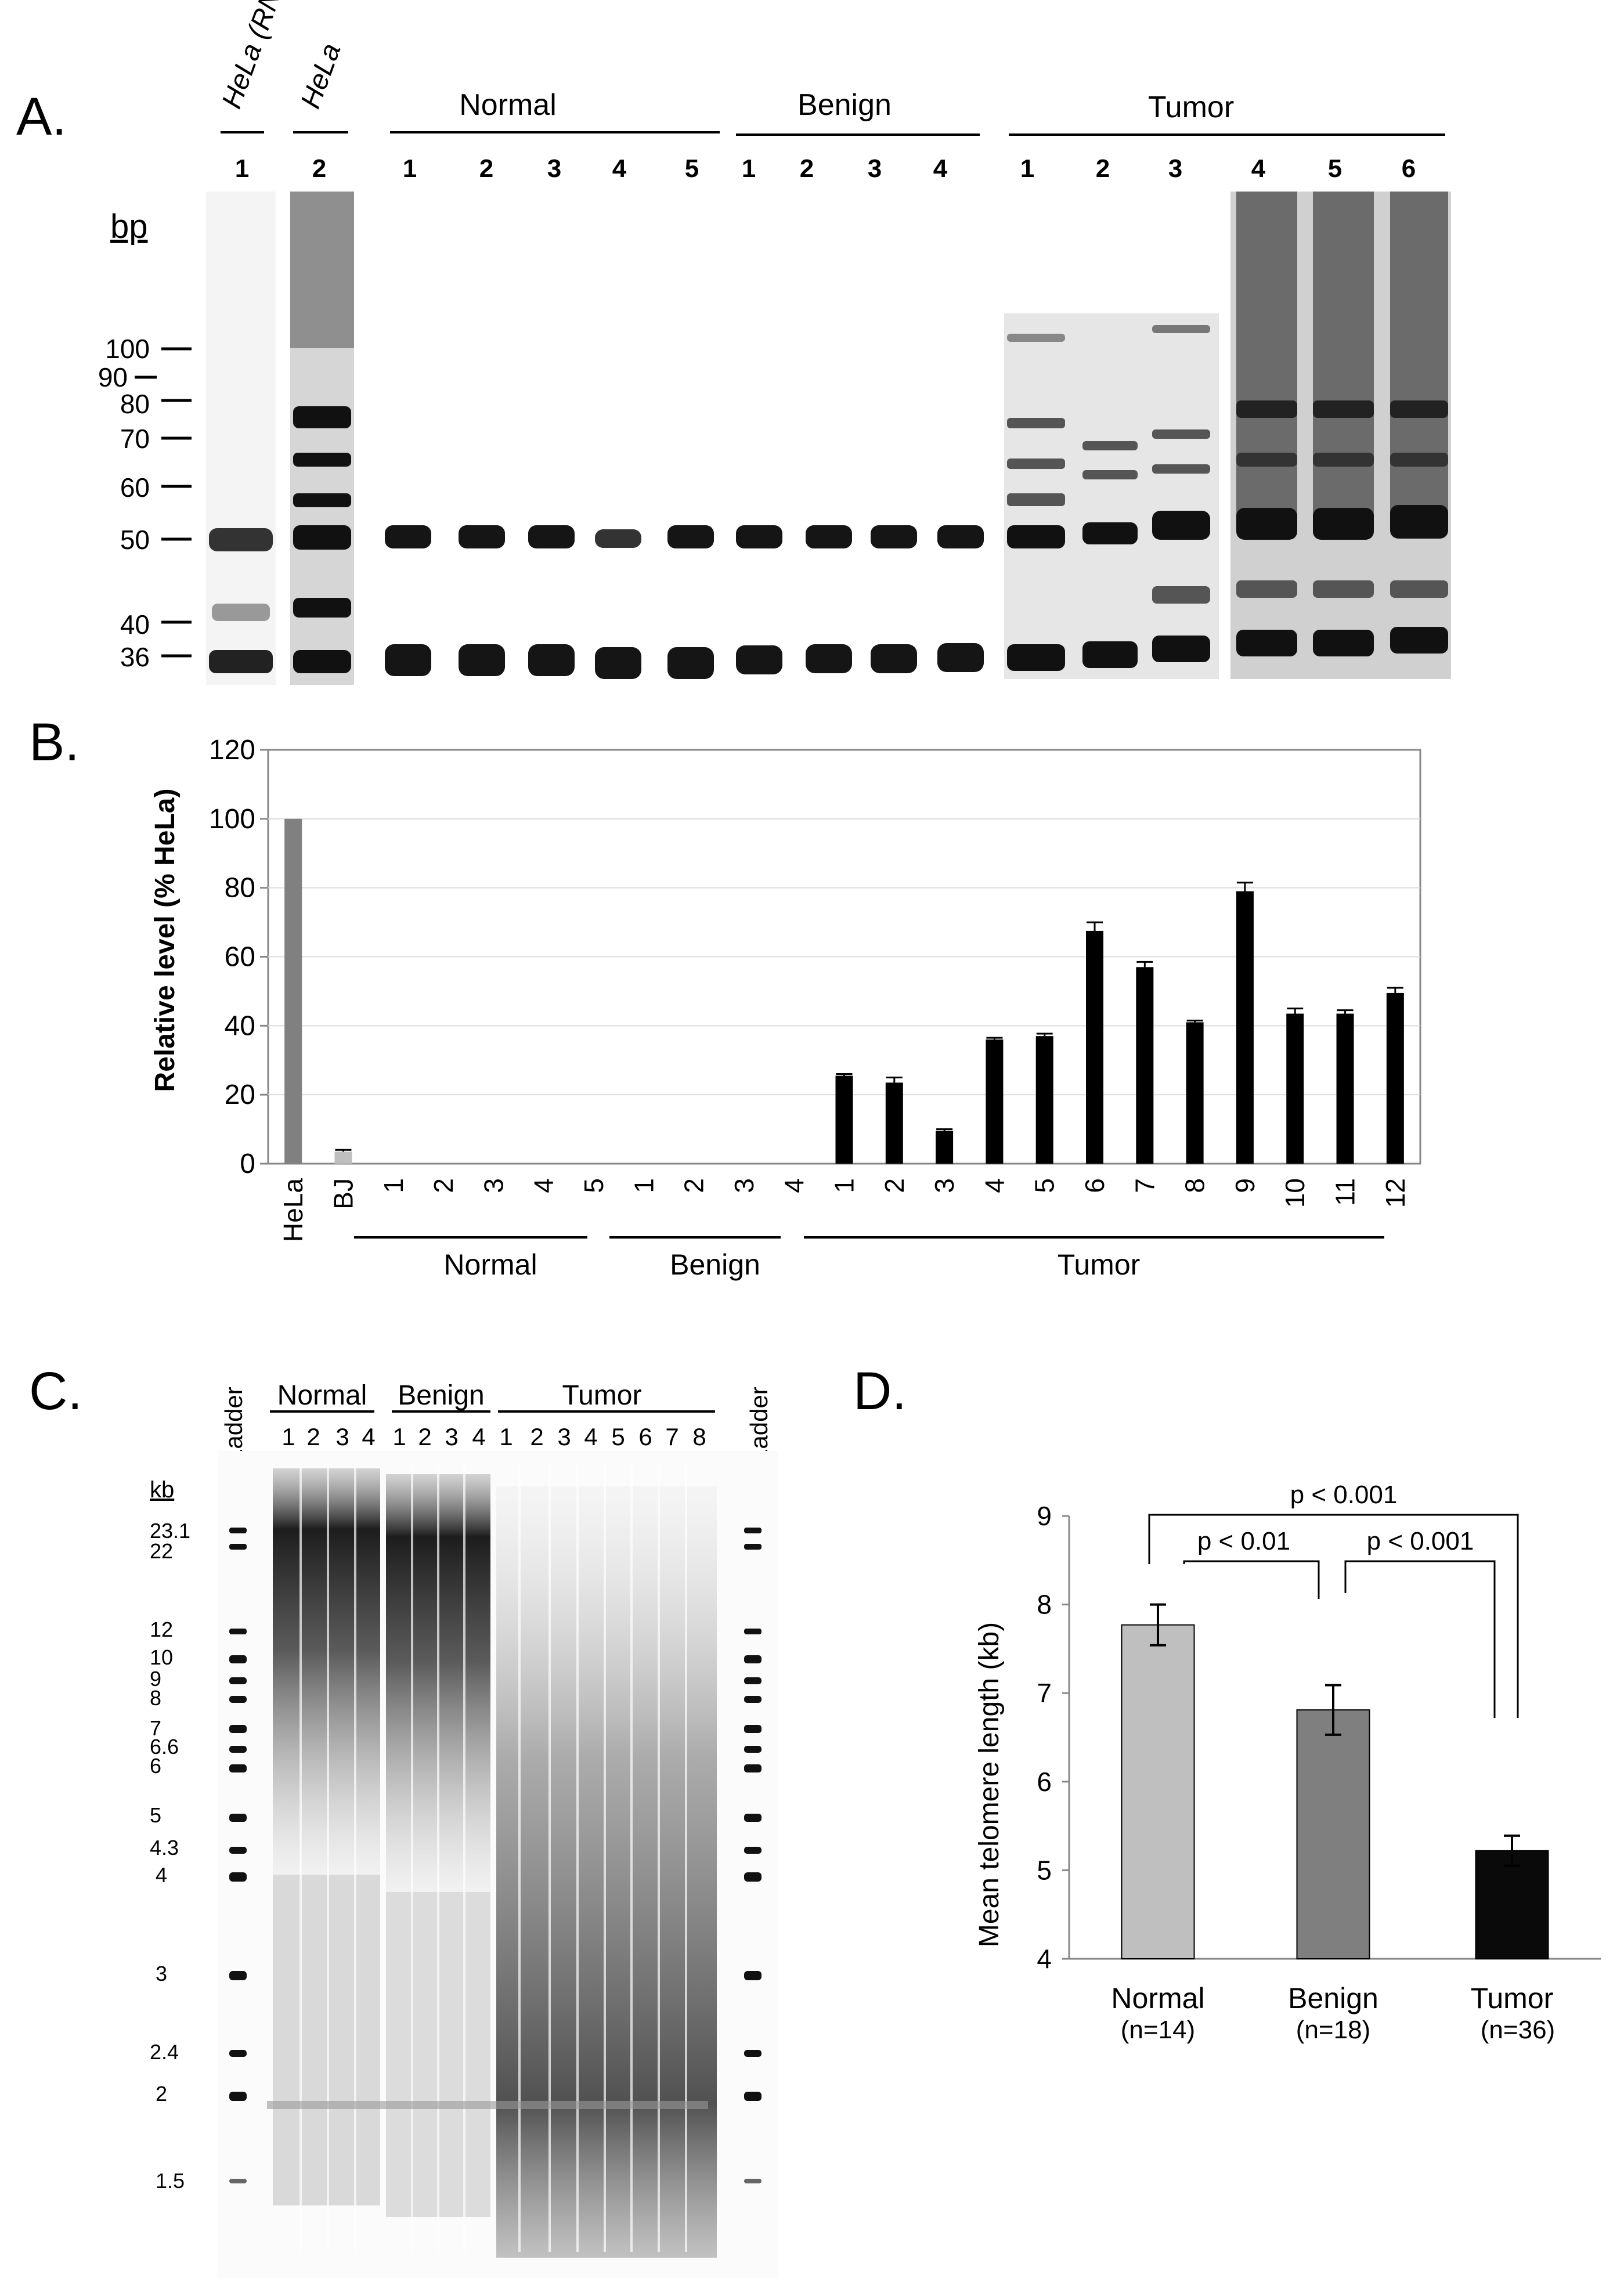 The width and height of the screenshot is (1624, 2278). I want to click on panel-a-letter: A., so click(41, 117).